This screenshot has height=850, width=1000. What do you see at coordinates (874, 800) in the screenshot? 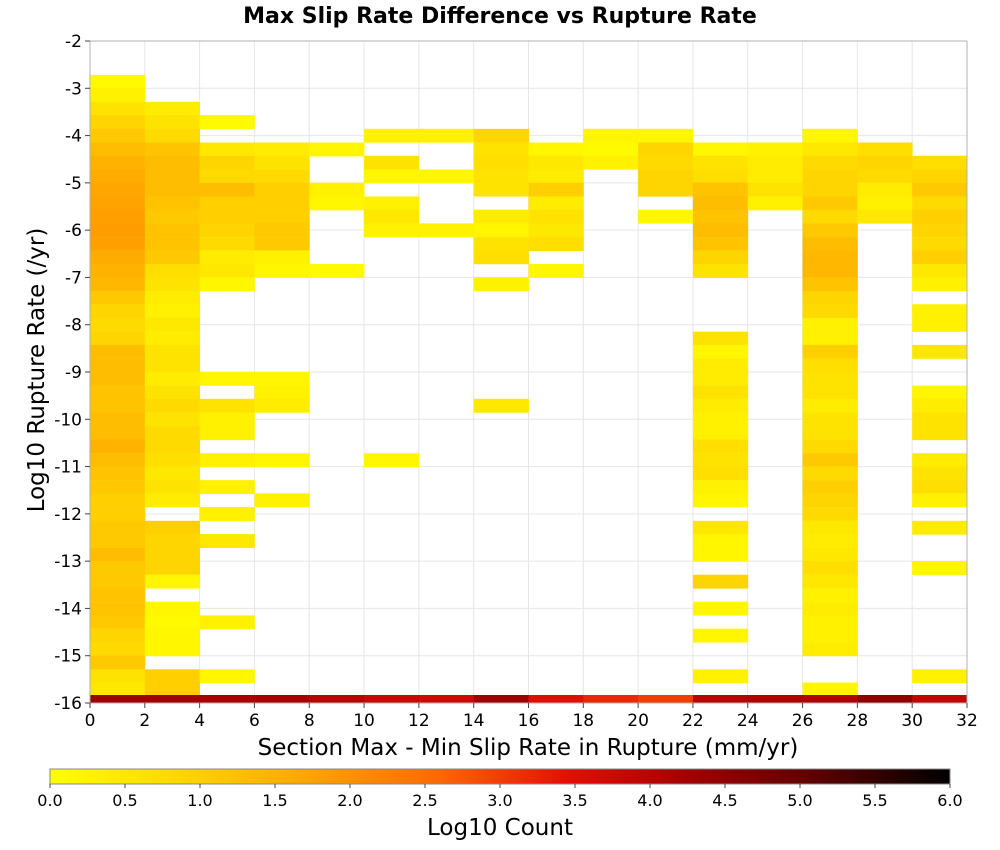
I see `colorbar-tick-label: 5.5` at bounding box center [874, 800].